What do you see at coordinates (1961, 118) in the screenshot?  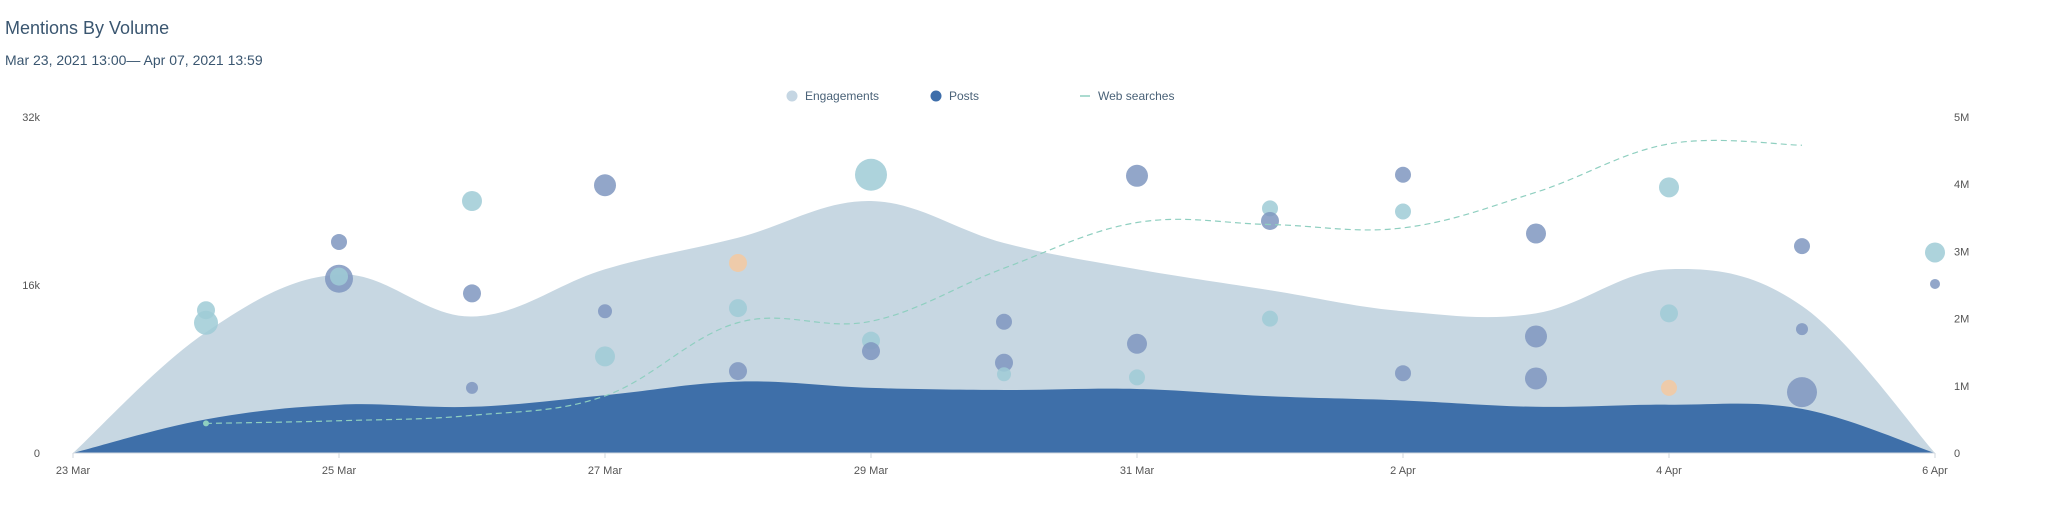 I see `y-right-tick-label: 5M` at bounding box center [1961, 118].